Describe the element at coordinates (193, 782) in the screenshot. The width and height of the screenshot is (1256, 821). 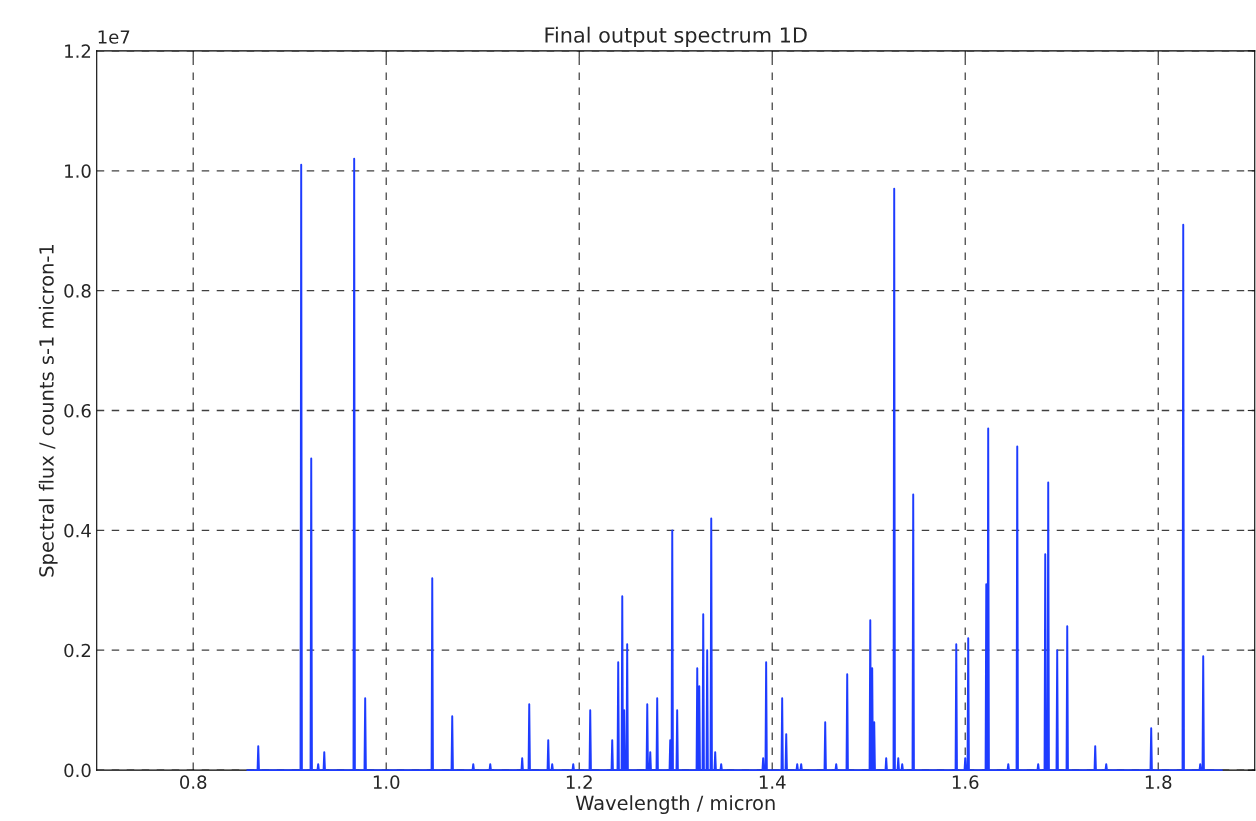
I see `x-tick-label: 0.8` at that location.